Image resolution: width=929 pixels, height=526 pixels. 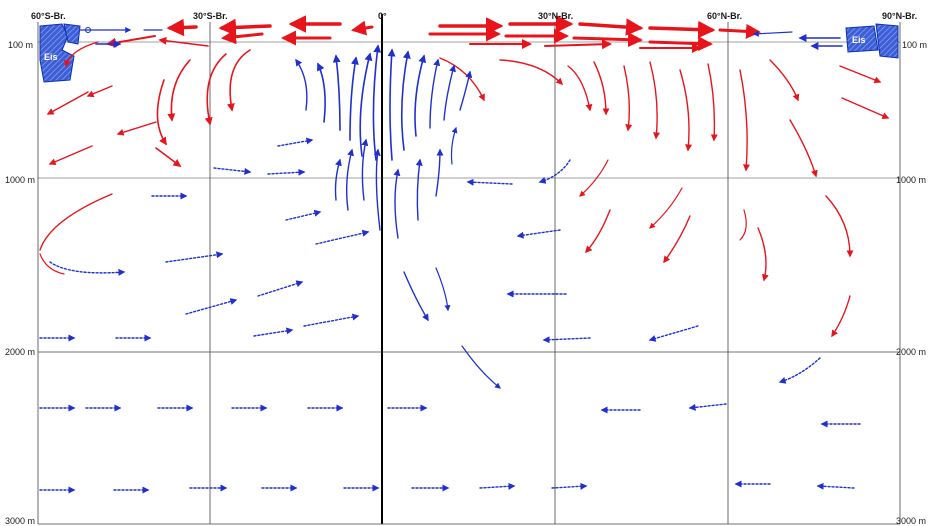 I want to click on depth-label-2000m-left: 2000 m, so click(x=20, y=352).